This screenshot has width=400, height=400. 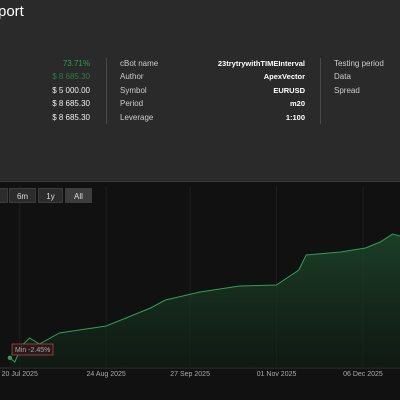 I want to click on summary-value: $ 5 000.00, so click(x=71, y=90).